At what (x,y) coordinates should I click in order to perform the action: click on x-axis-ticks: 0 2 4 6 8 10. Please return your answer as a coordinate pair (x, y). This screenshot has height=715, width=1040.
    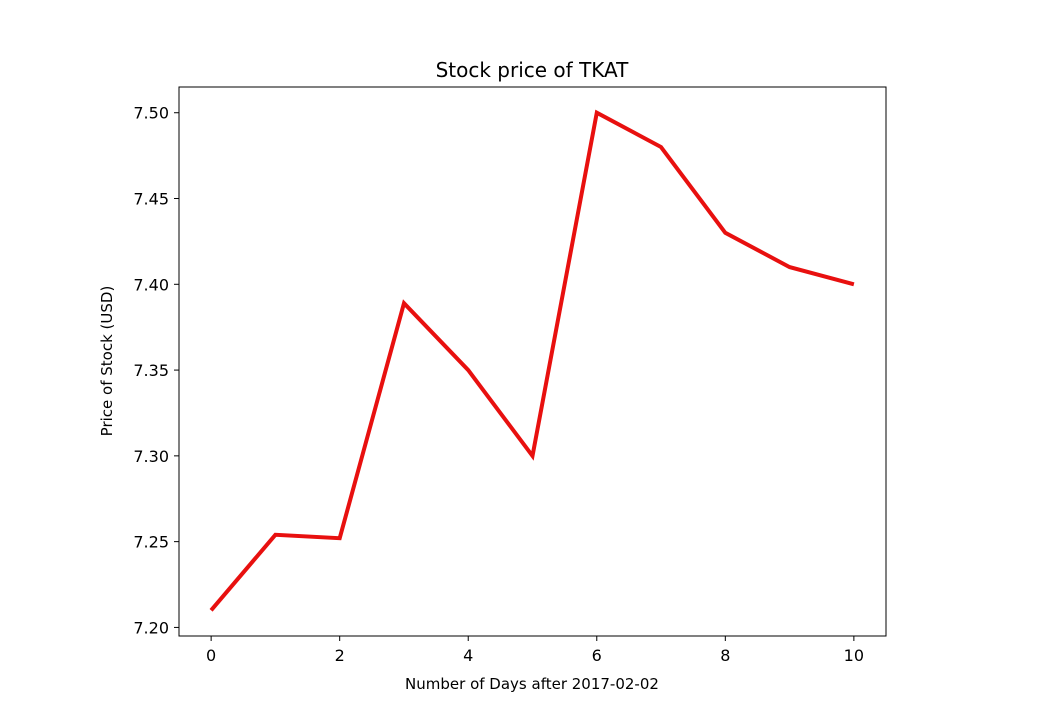
    Looking at the image, I should click on (535, 650).